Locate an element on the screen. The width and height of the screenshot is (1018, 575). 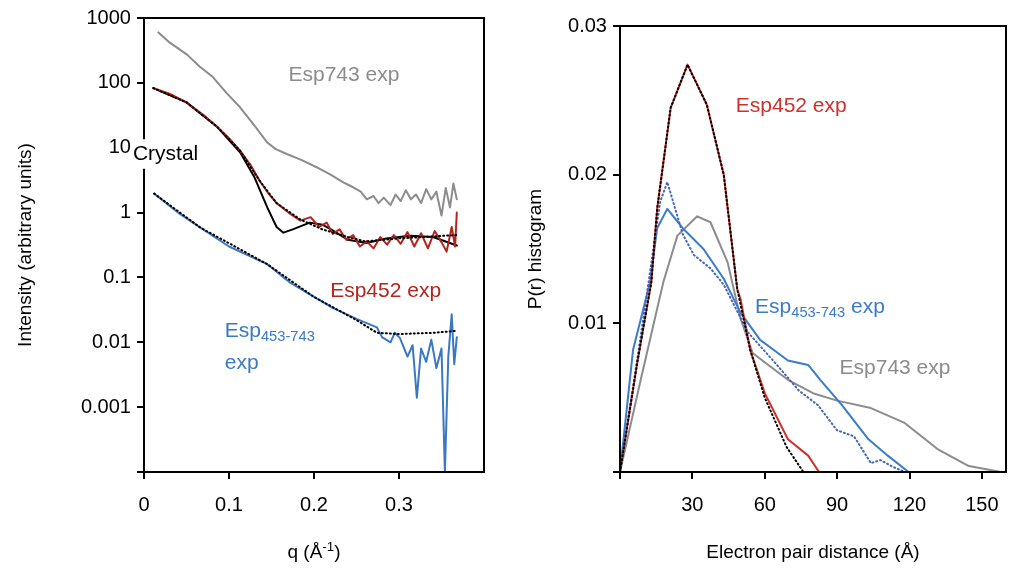
y-tick-label: 1 is located at coordinates (125, 211).